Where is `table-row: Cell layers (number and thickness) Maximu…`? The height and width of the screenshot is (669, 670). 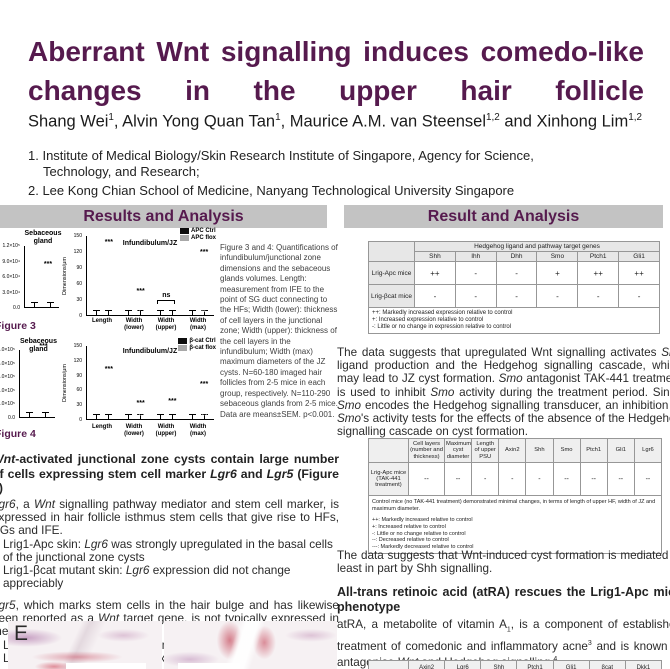 table-row: Cell layers (number and thickness) Maximu… is located at coordinates (515, 450).